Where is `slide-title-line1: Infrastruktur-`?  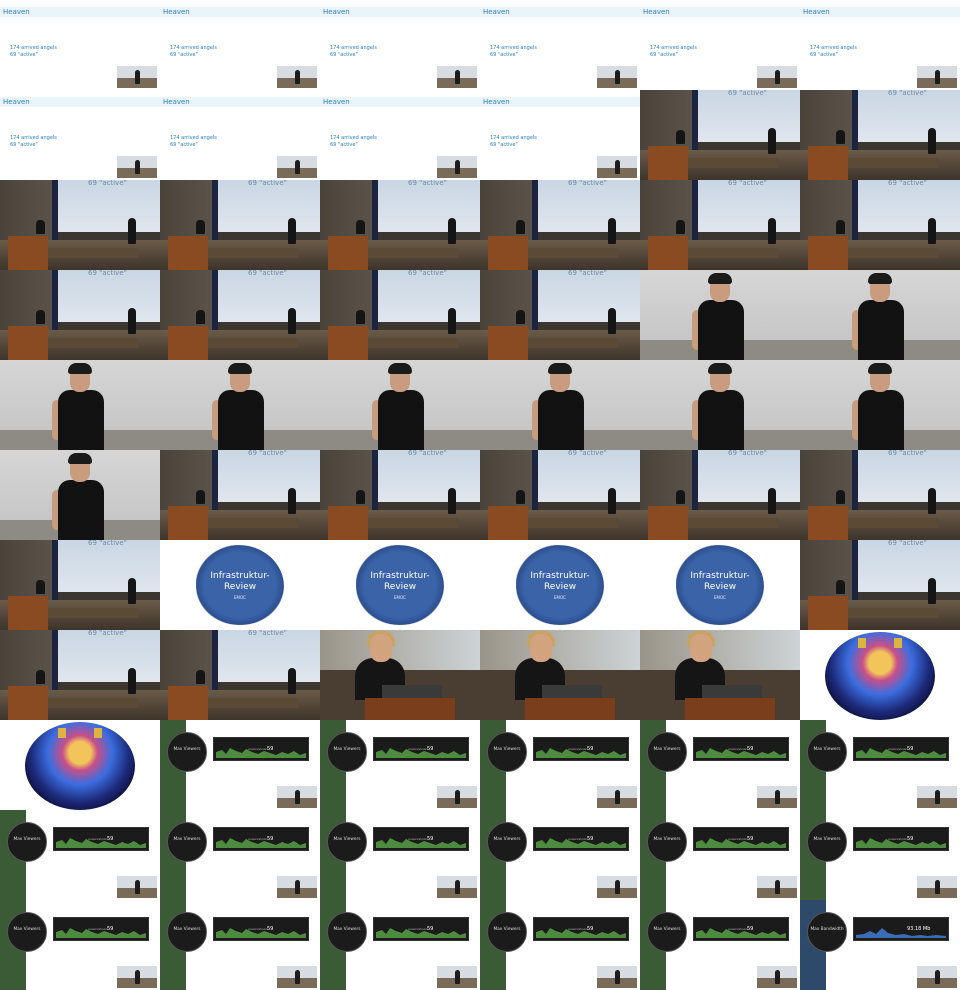
slide-title-line1: Infrastruktur- is located at coordinates (560, 576).